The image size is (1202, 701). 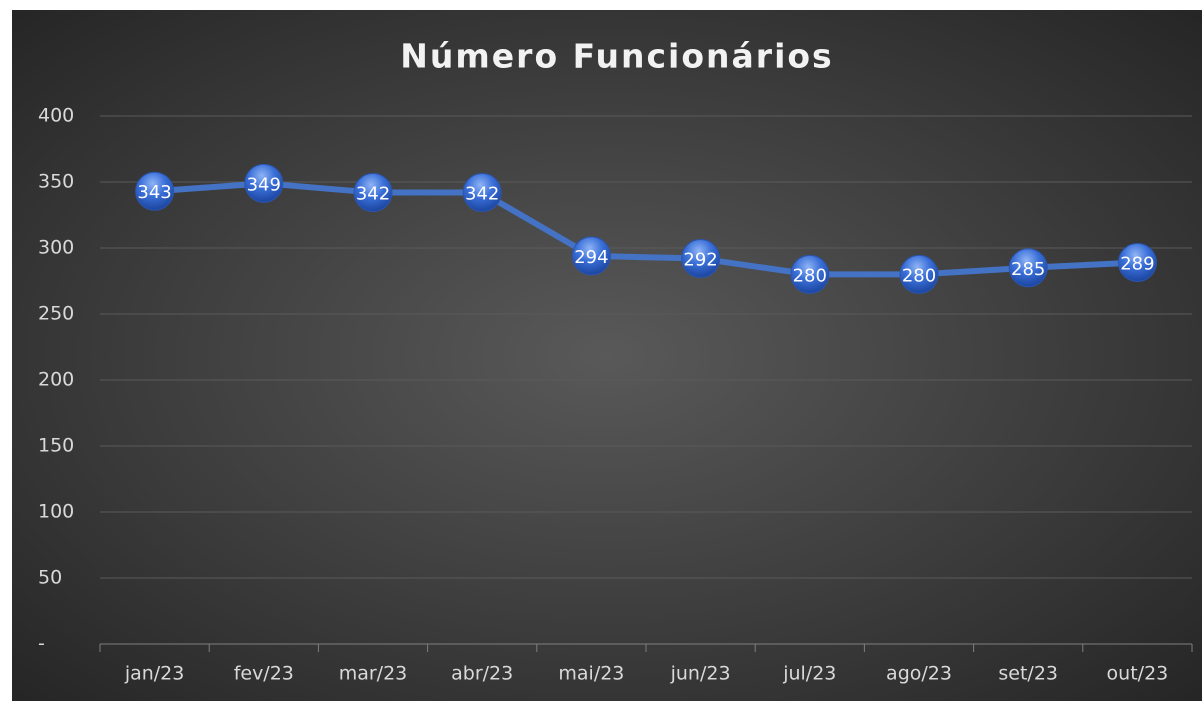 What do you see at coordinates (616, 56) in the screenshot?
I see `chart-title: Número Funcionários` at bounding box center [616, 56].